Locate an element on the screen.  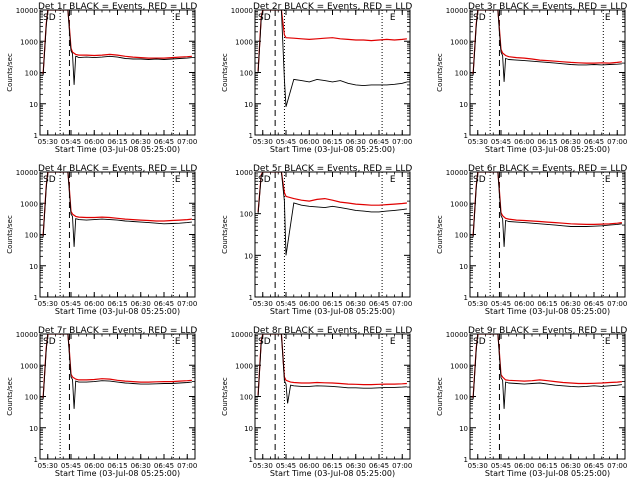
chart-title: Det 8r BLACK = Events, RED = LLD is located at coordinates (332, 331).